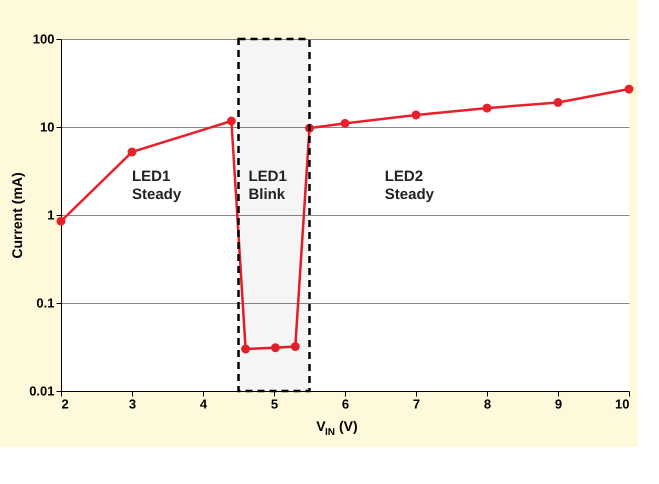 The image size is (659, 484). I want to click on annotation: LED2 Steady, so click(409, 186).